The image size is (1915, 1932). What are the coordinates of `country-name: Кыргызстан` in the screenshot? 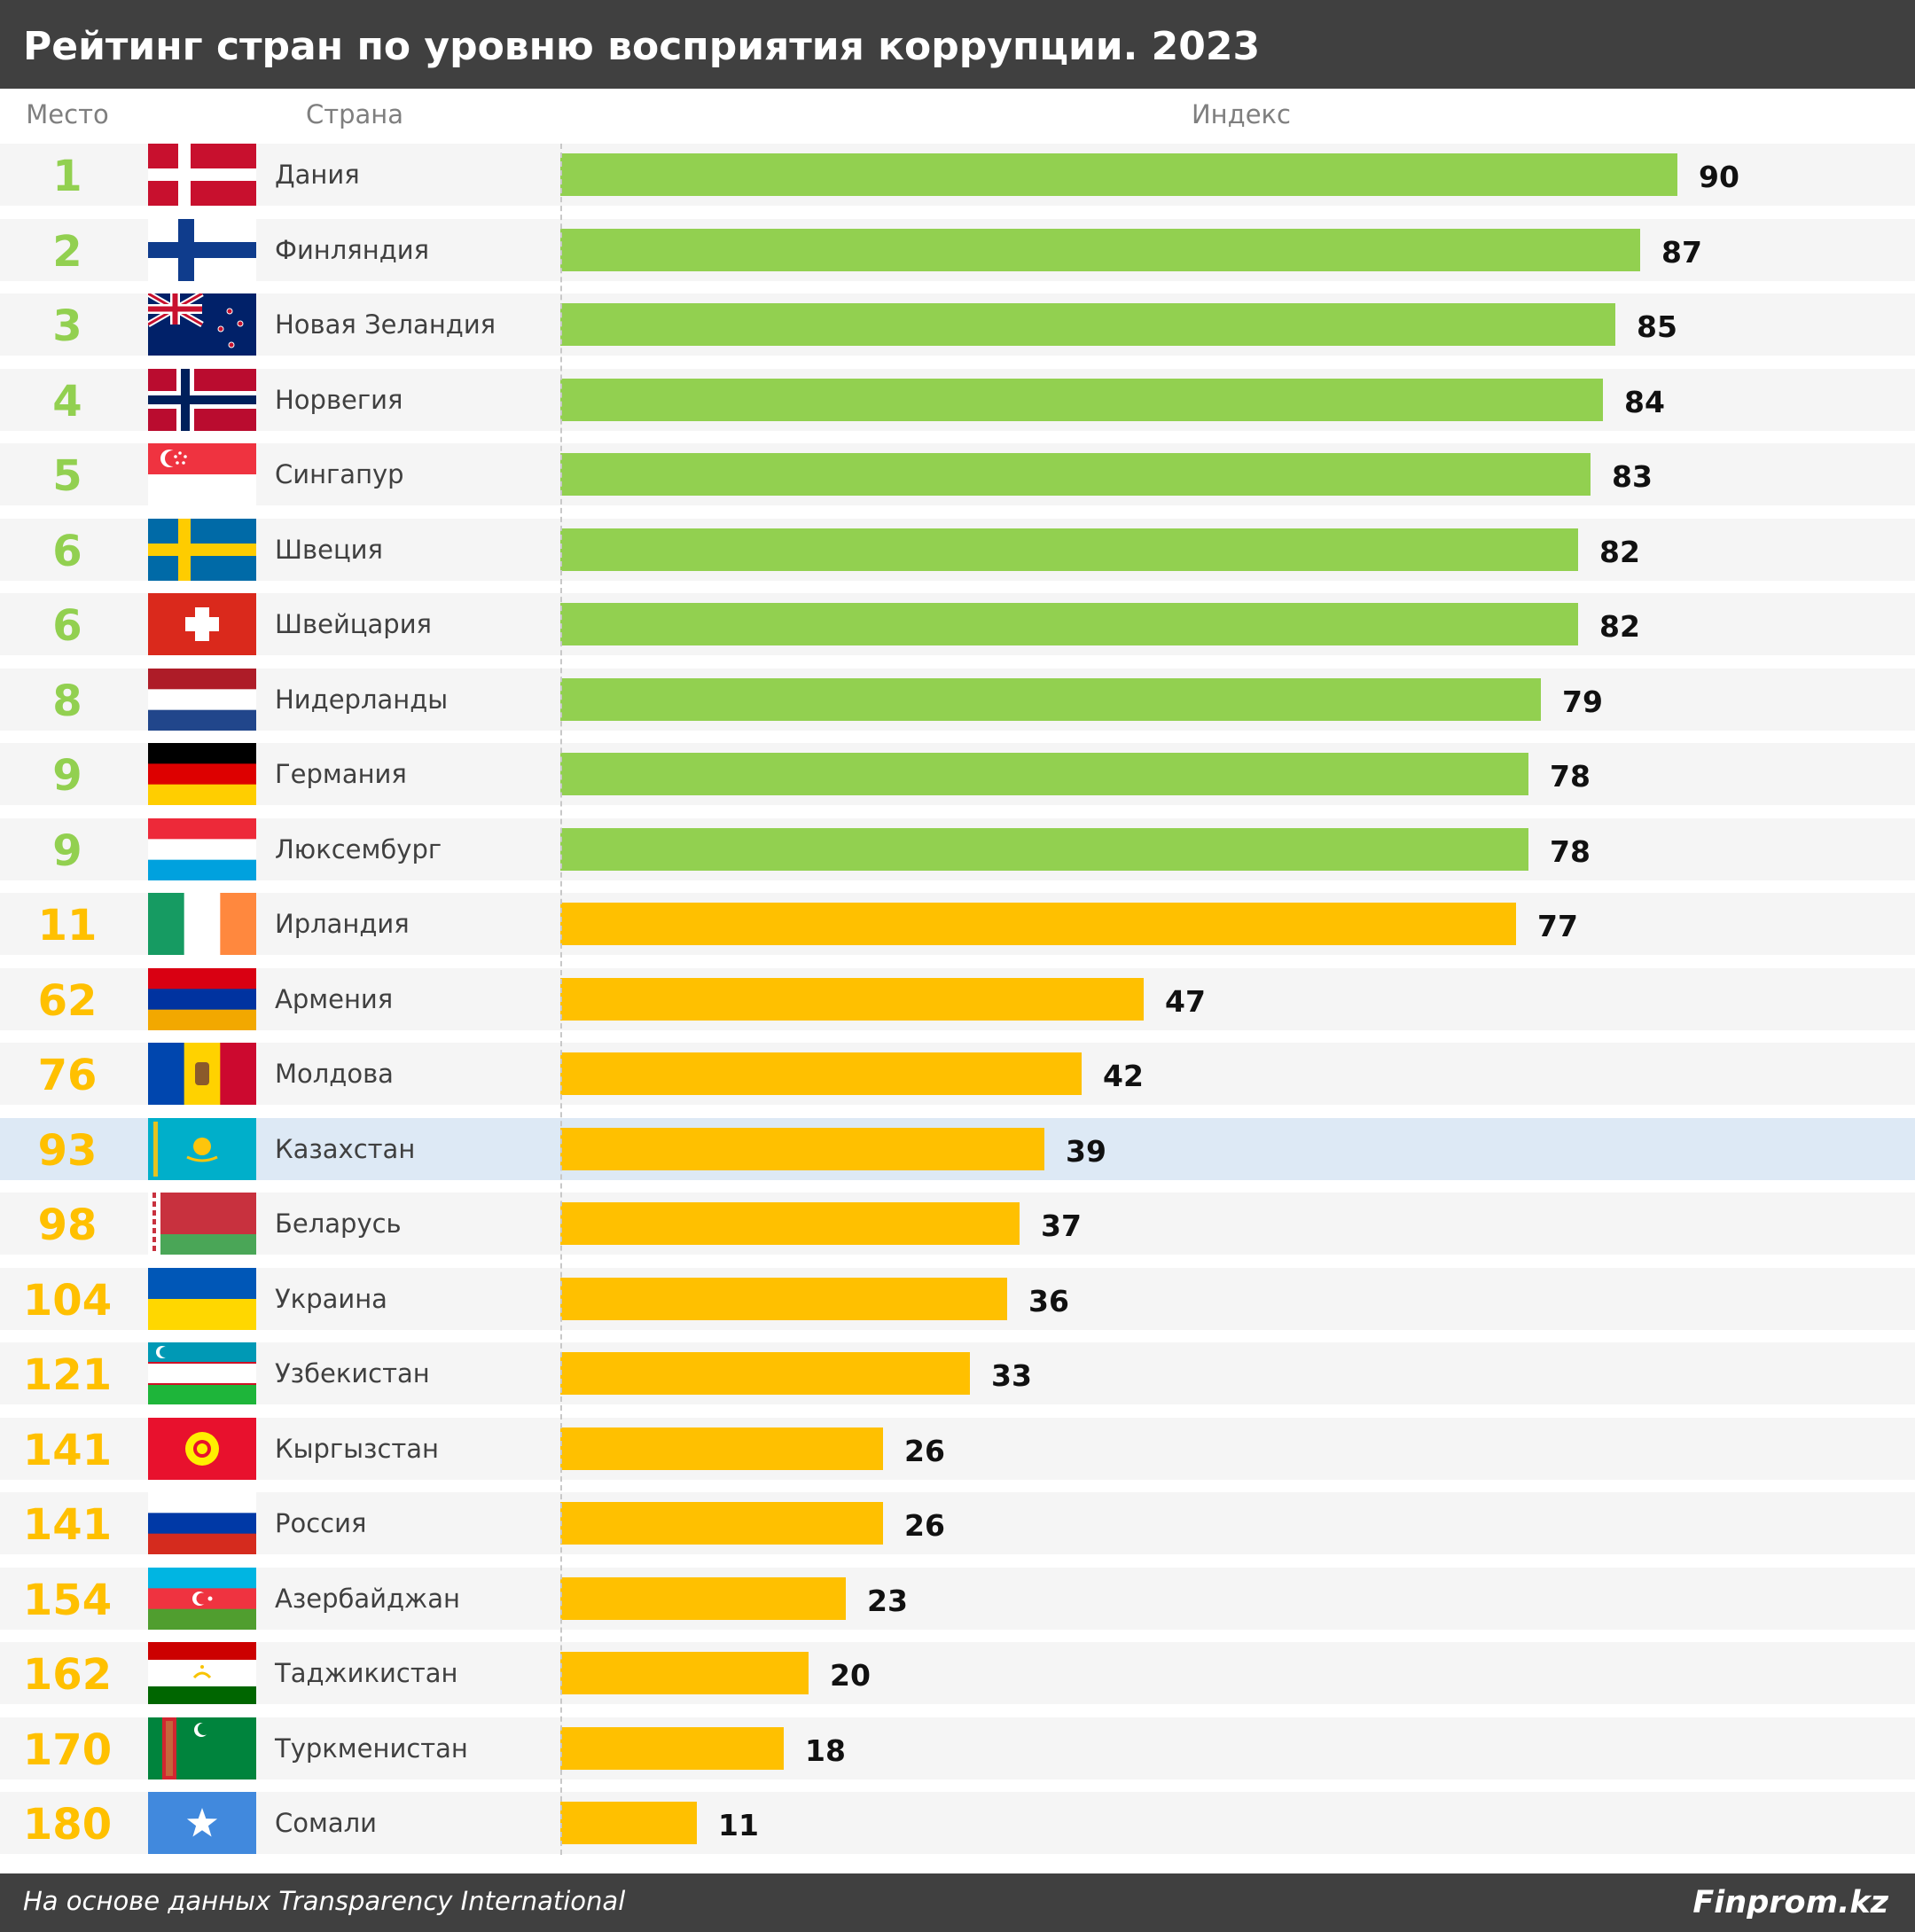 It's located at (357, 1449).